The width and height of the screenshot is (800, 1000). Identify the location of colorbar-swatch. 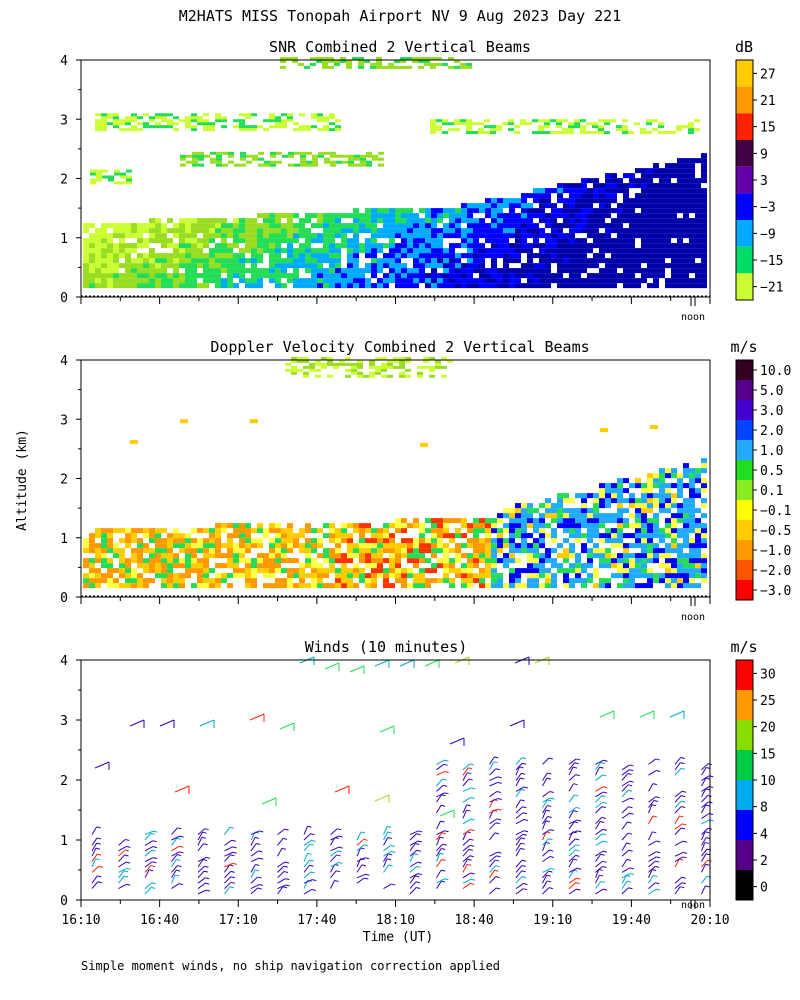
(744, 126).